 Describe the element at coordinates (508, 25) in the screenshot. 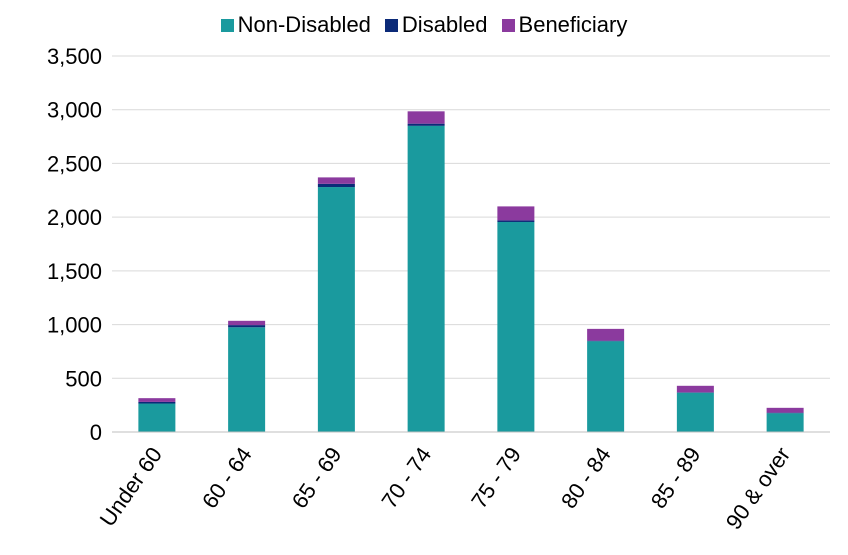

I see `legend-swatch-beneficiary` at that location.